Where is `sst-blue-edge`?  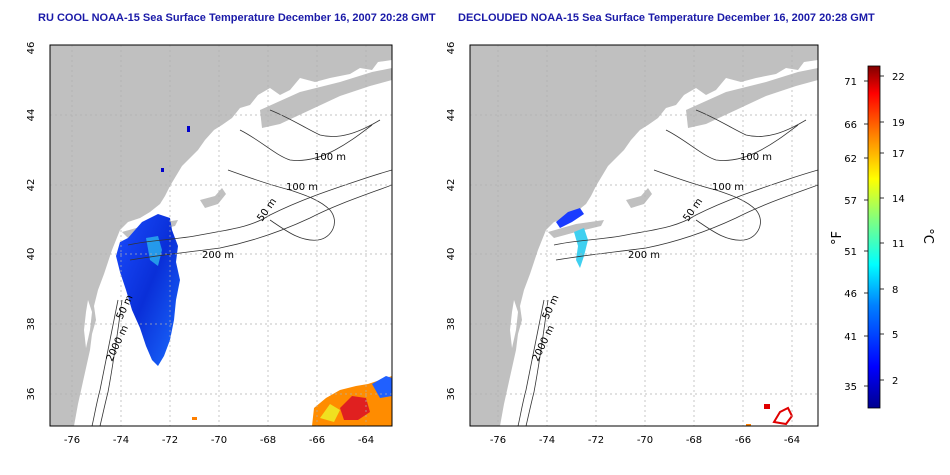
sst-blue-edge is located at coordinates (382, 387).